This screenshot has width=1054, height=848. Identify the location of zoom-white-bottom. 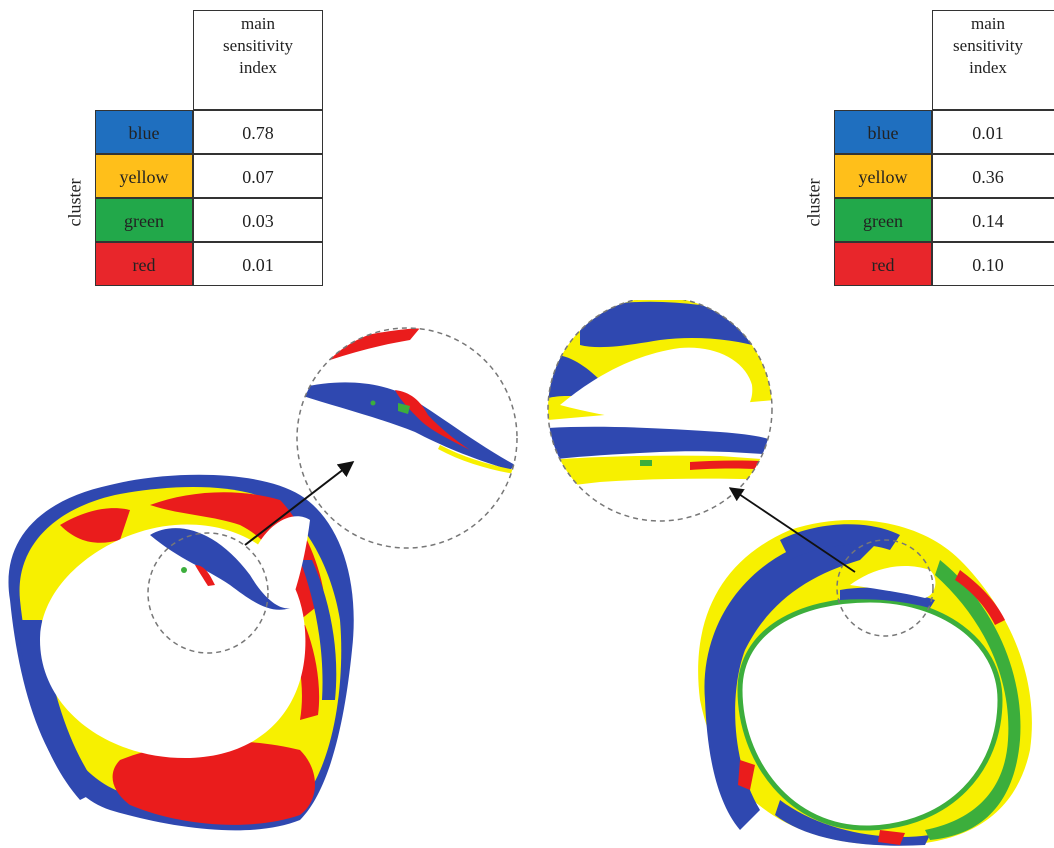
(660, 500).